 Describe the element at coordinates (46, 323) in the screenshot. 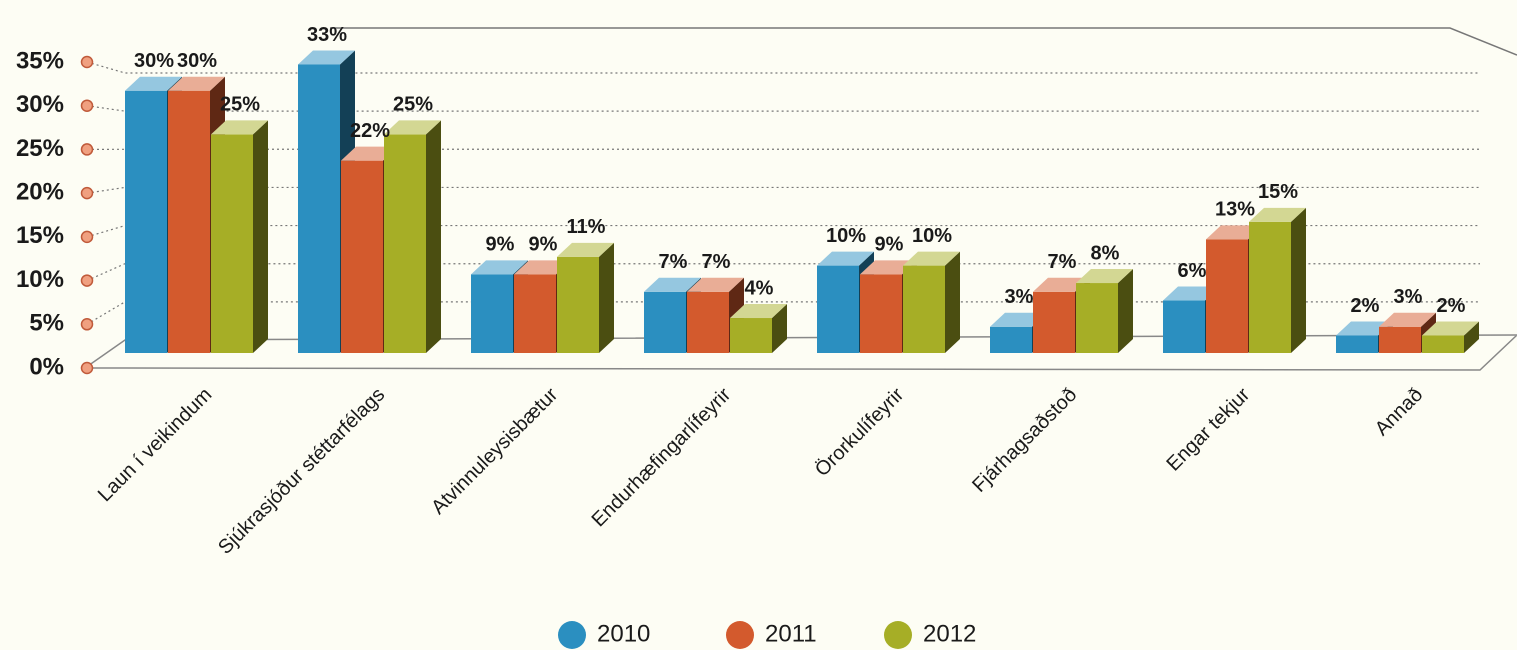

I see `y-tick-label: 5%` at that location.